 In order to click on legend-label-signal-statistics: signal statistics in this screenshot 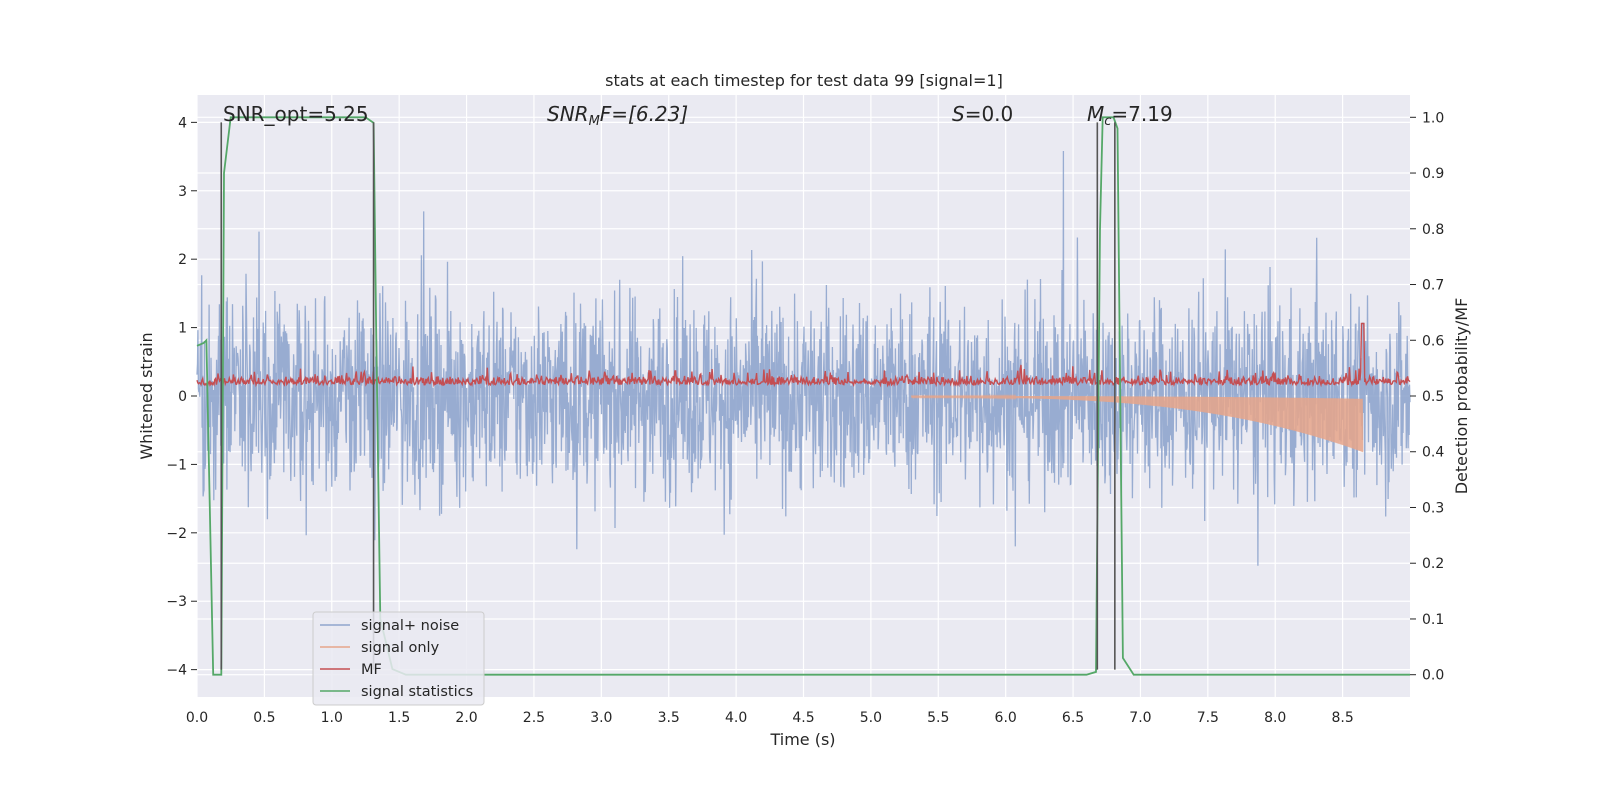, I will do `click(417, 692)`.